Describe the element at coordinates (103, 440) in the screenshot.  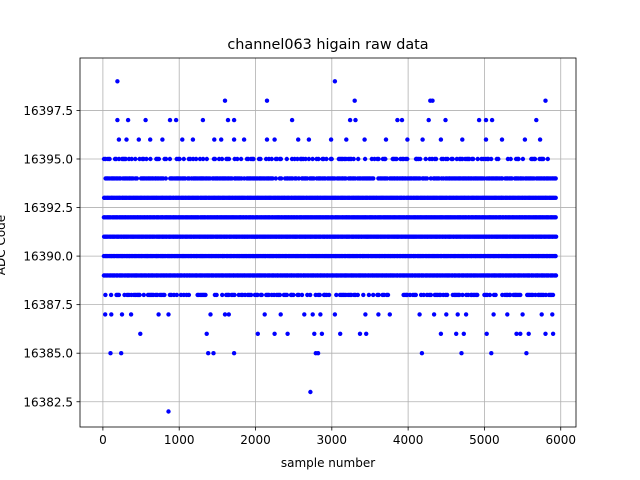
I see `x-tick-label: 0` at that location.